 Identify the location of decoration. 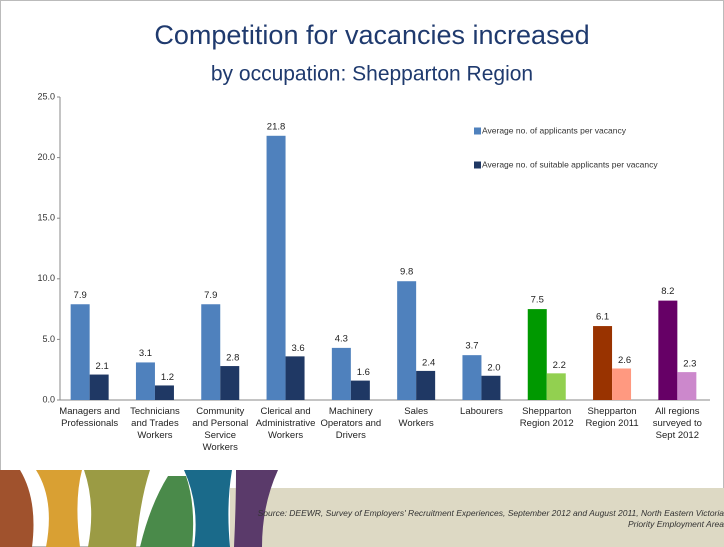
(362, 508).